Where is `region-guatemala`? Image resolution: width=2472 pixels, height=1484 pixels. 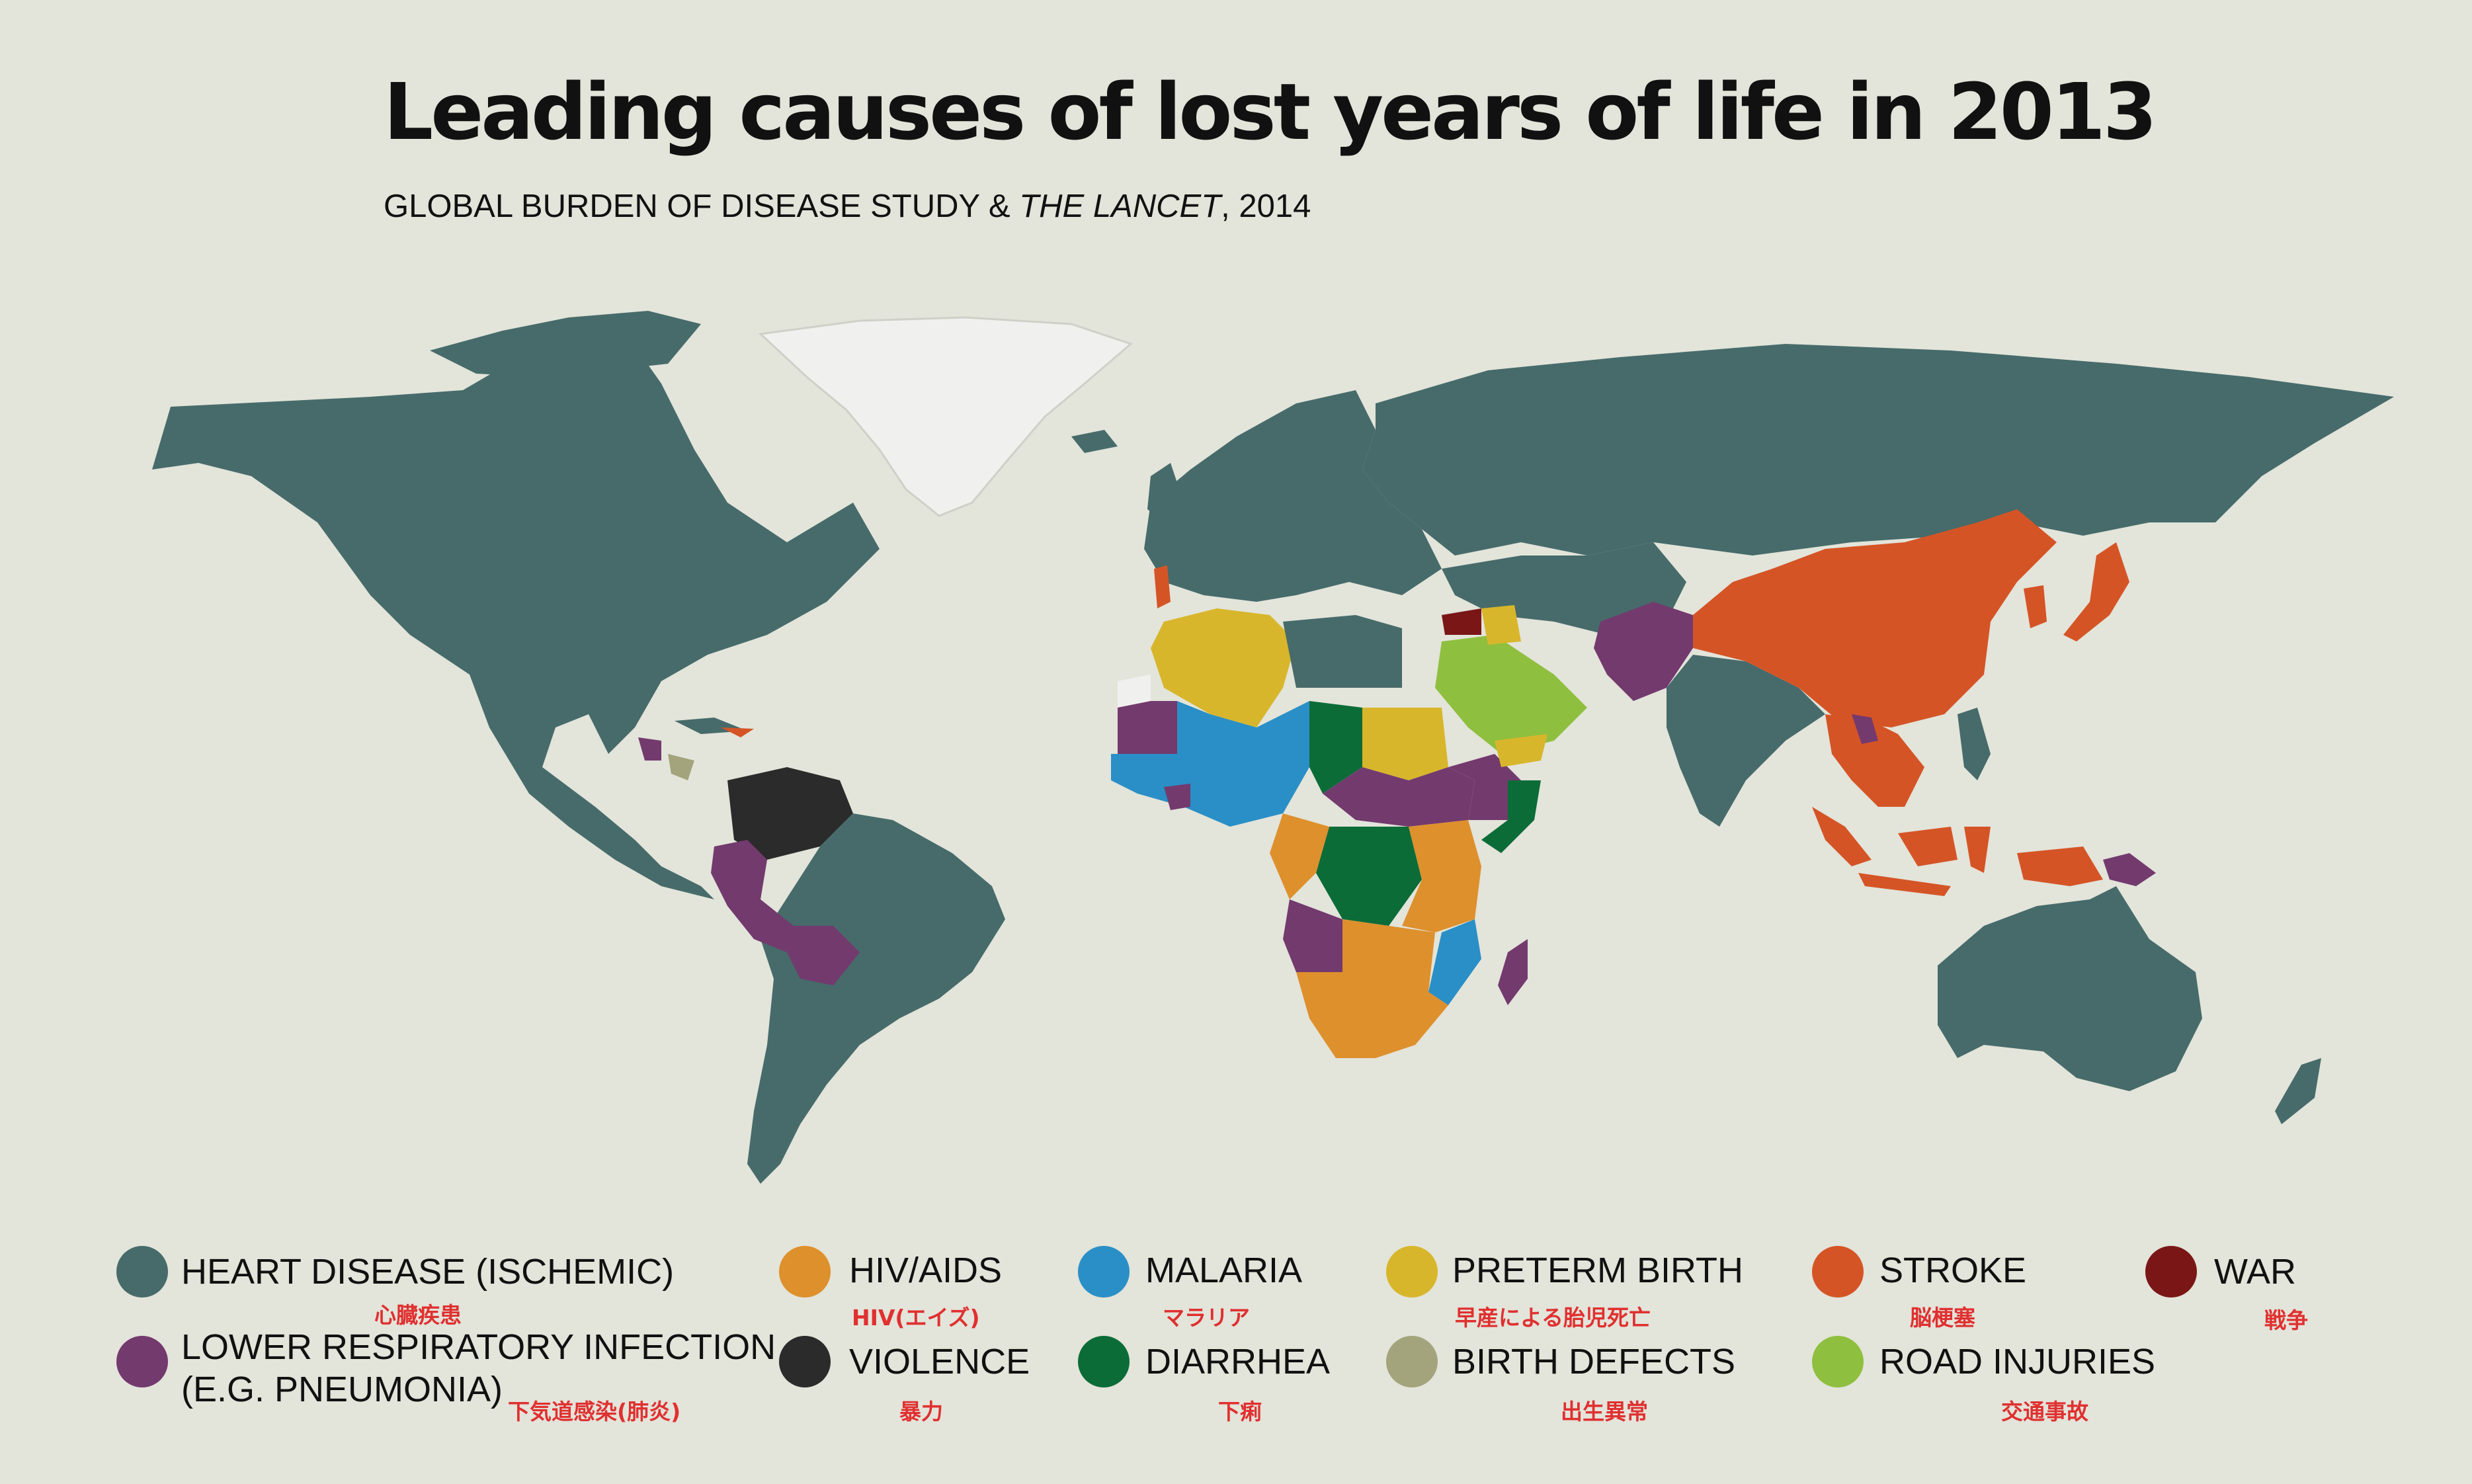
region-guatemala is located at coordinates (649, 749).